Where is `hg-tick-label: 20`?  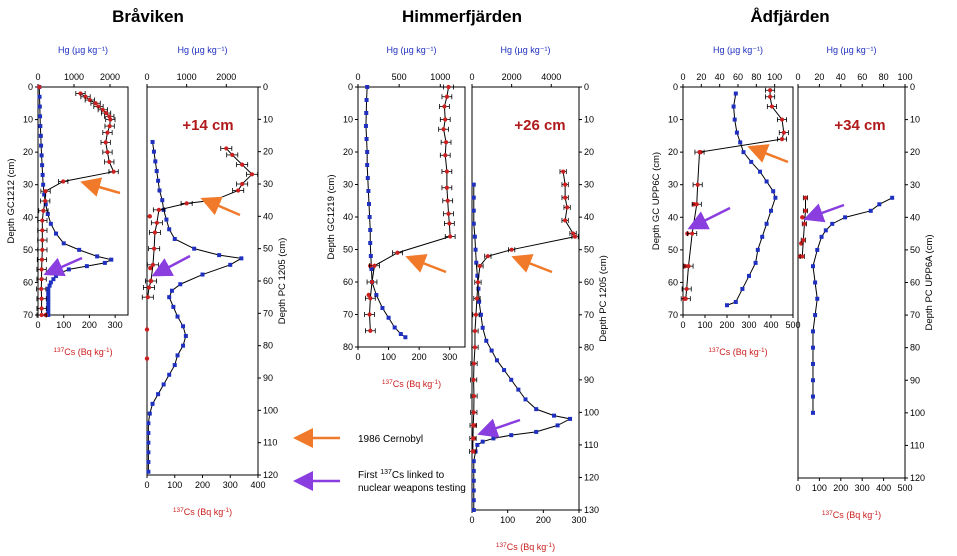
hg-tick-label: 20 is located at coordinates (819, 77).